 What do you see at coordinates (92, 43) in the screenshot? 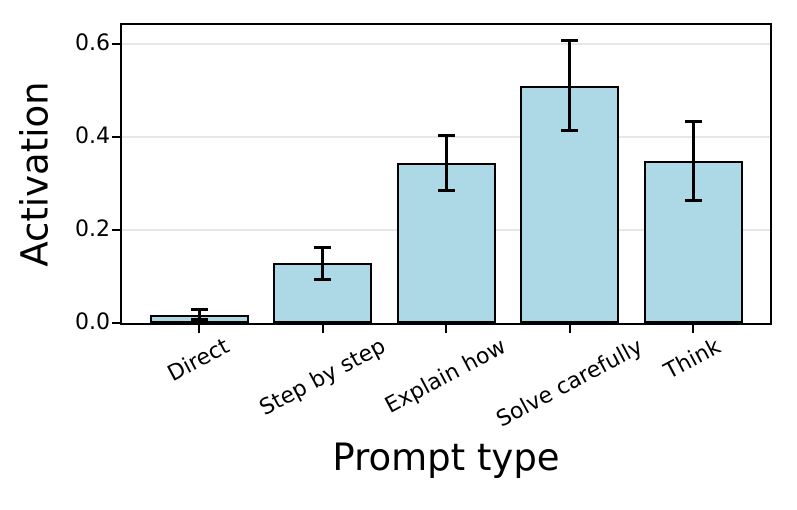
I see `y-tick-label: 0.6` at bounding box center [92, 43].